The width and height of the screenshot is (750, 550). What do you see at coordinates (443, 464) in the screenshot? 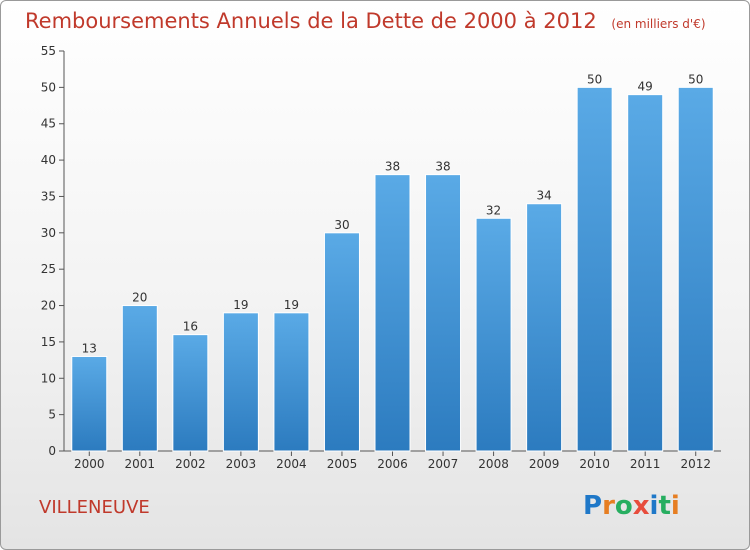
I see `x-tick-label: 2007` at bounding box center [443, 464].